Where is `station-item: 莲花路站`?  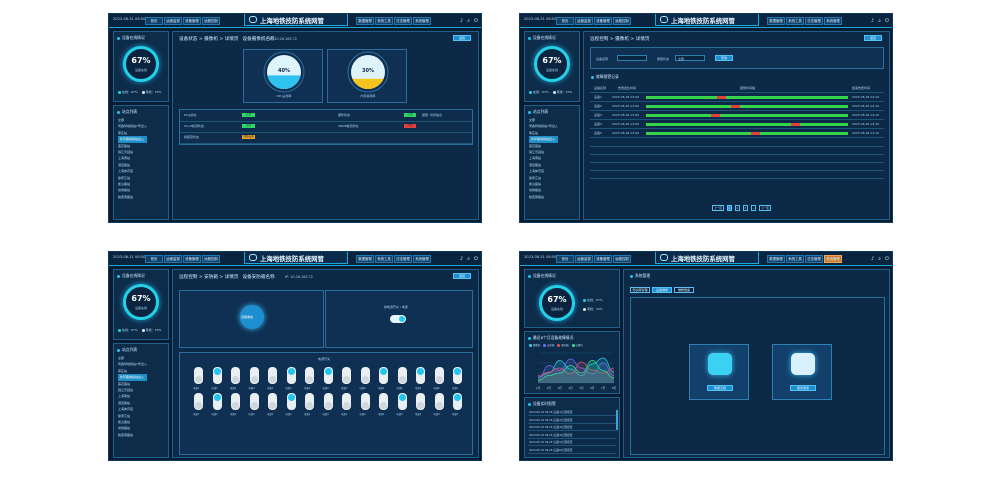
station-item: 莲花路站 is located at coordinates (124, 145).